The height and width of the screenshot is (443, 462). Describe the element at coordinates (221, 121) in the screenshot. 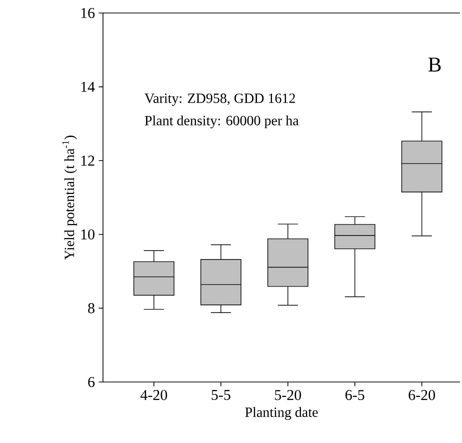

I see `annotation: Plant density: 60000 per ha` at that location.